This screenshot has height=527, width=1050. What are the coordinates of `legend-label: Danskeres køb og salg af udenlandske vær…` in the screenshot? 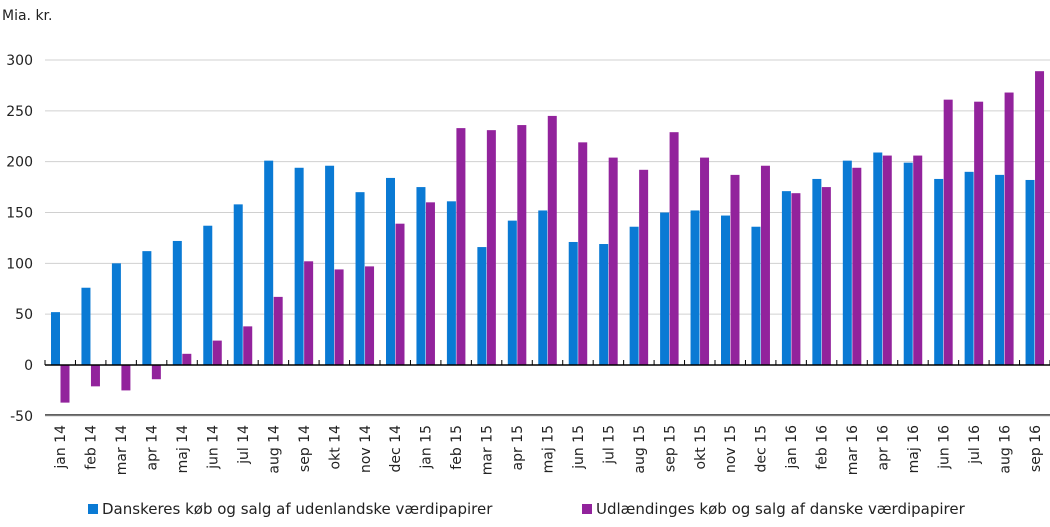 It's located at (297, 509).